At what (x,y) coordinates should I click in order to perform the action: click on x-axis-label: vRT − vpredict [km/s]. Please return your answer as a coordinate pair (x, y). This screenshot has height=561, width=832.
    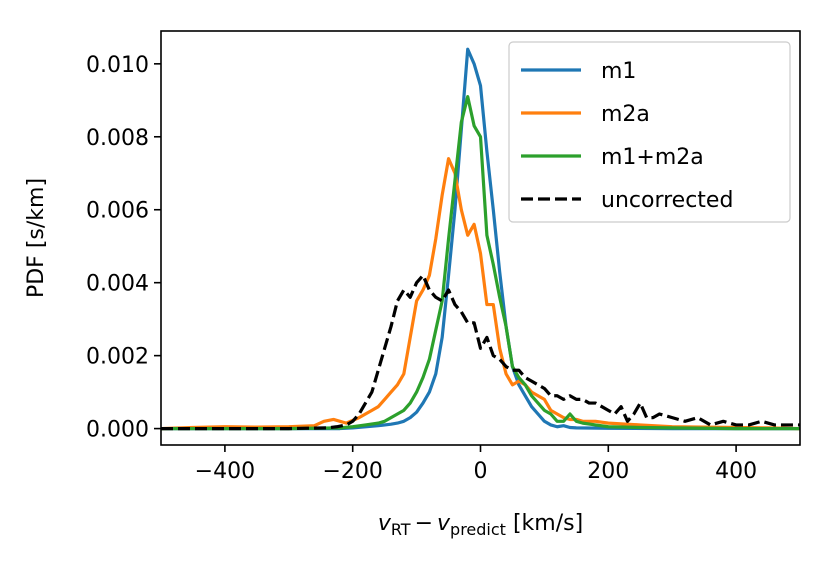
    Looking at the image, I should click on (480, 525).